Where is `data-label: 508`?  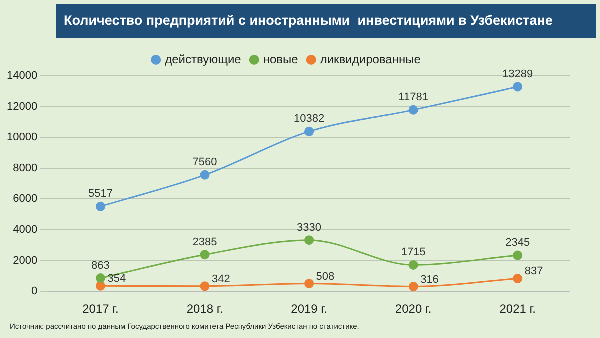 data-label: 508 is located at coordinates (325, 276).